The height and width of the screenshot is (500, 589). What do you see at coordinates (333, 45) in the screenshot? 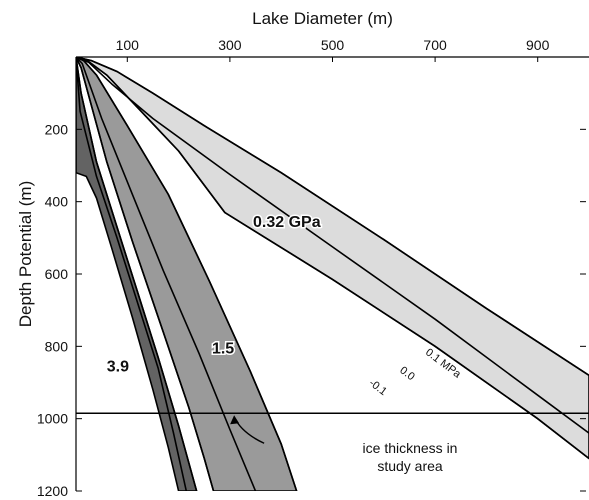
I see `x-tick-label-500: 500` at bounding box center [333, 45].